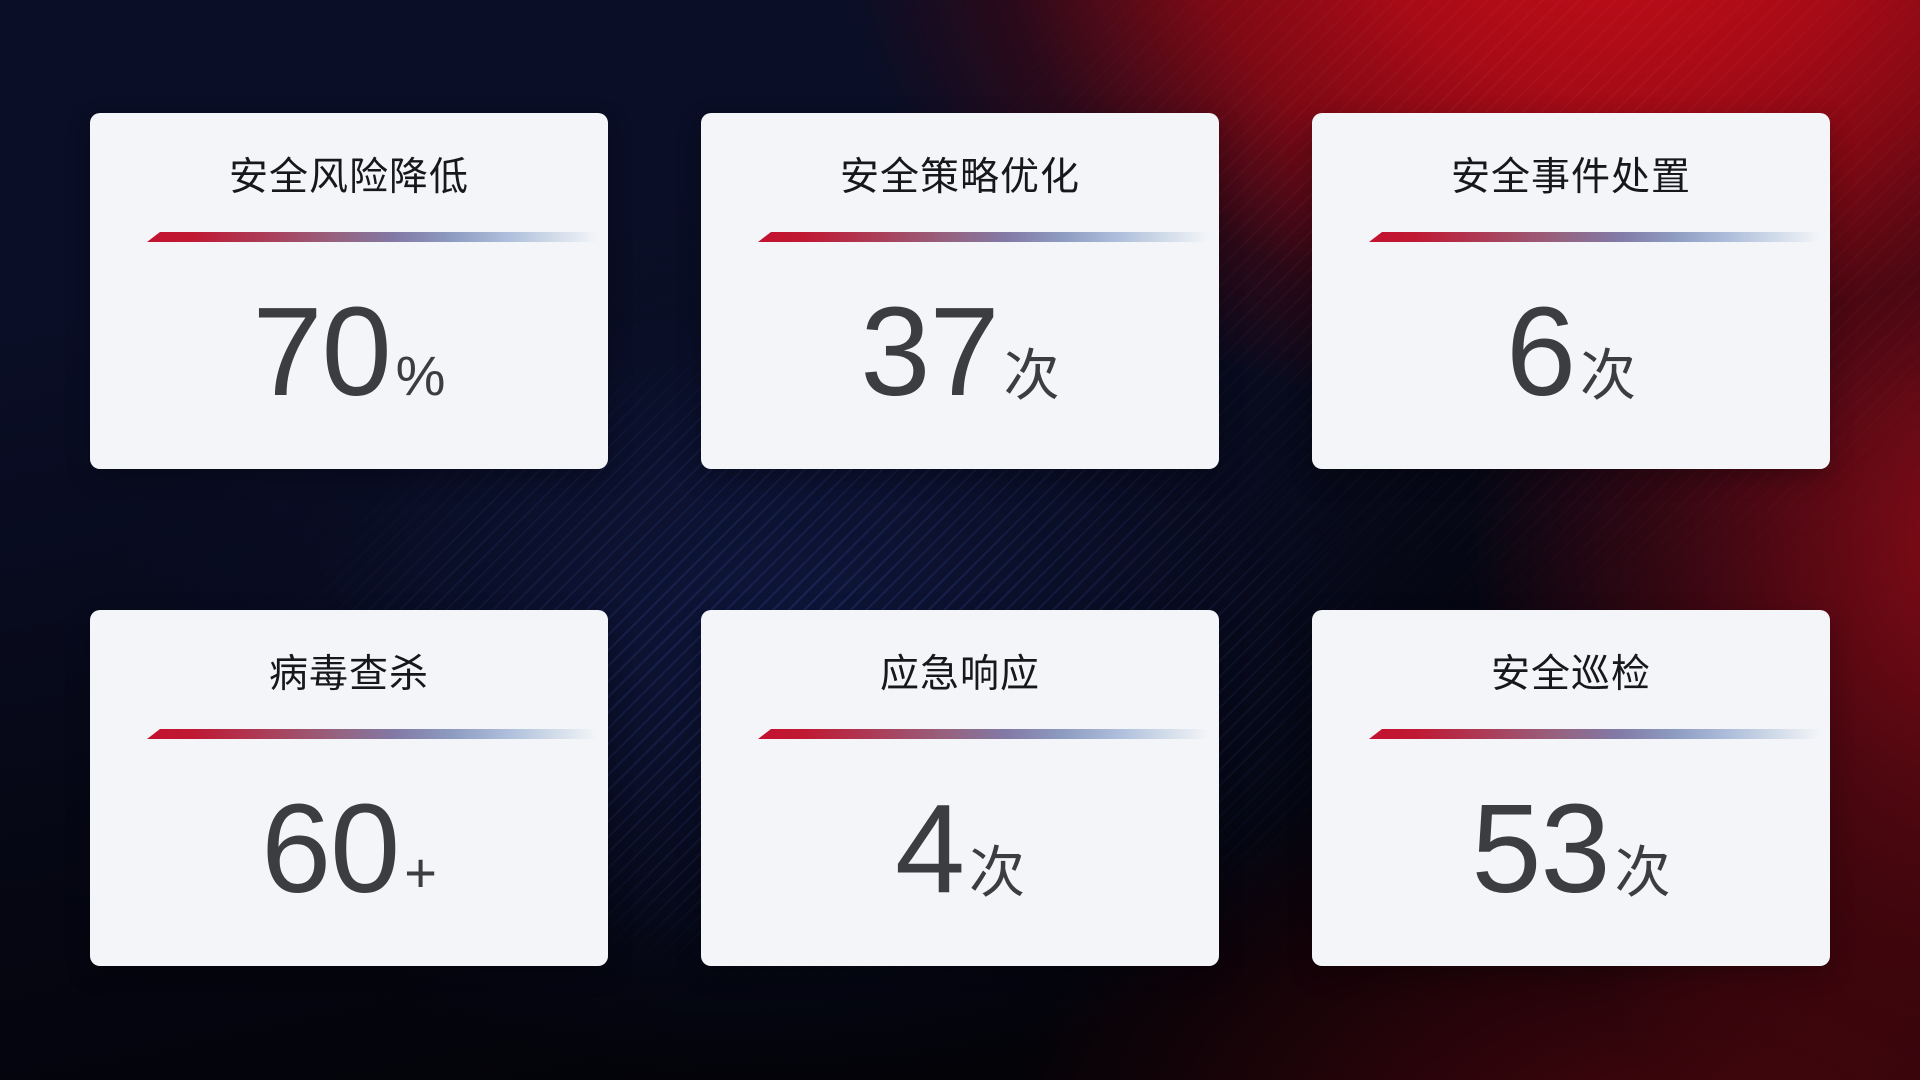 The image size is (1920, 1080). What do you see at coordinates (420, 375) in the screenshot?
I see `stat-value-suffix: %` at bounding box center [420, 375].